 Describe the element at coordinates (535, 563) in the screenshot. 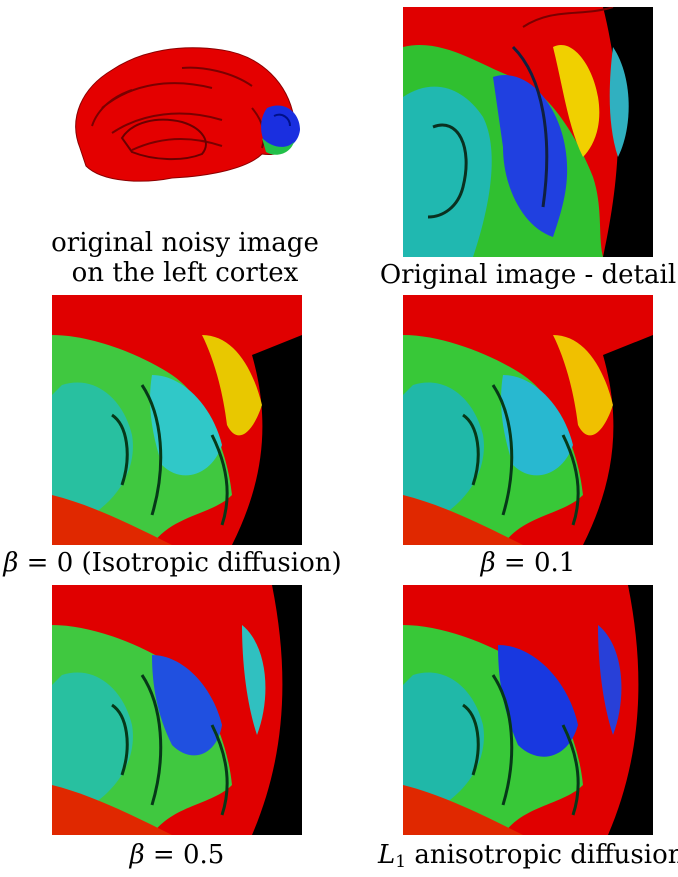

I see `caption-value: = 0.1` at that location.